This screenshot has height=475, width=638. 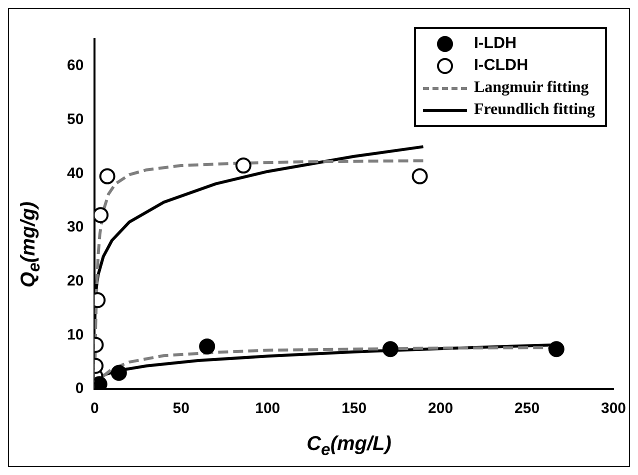 I want to click on y-tick-label: 60, so click(x=75, y=65).